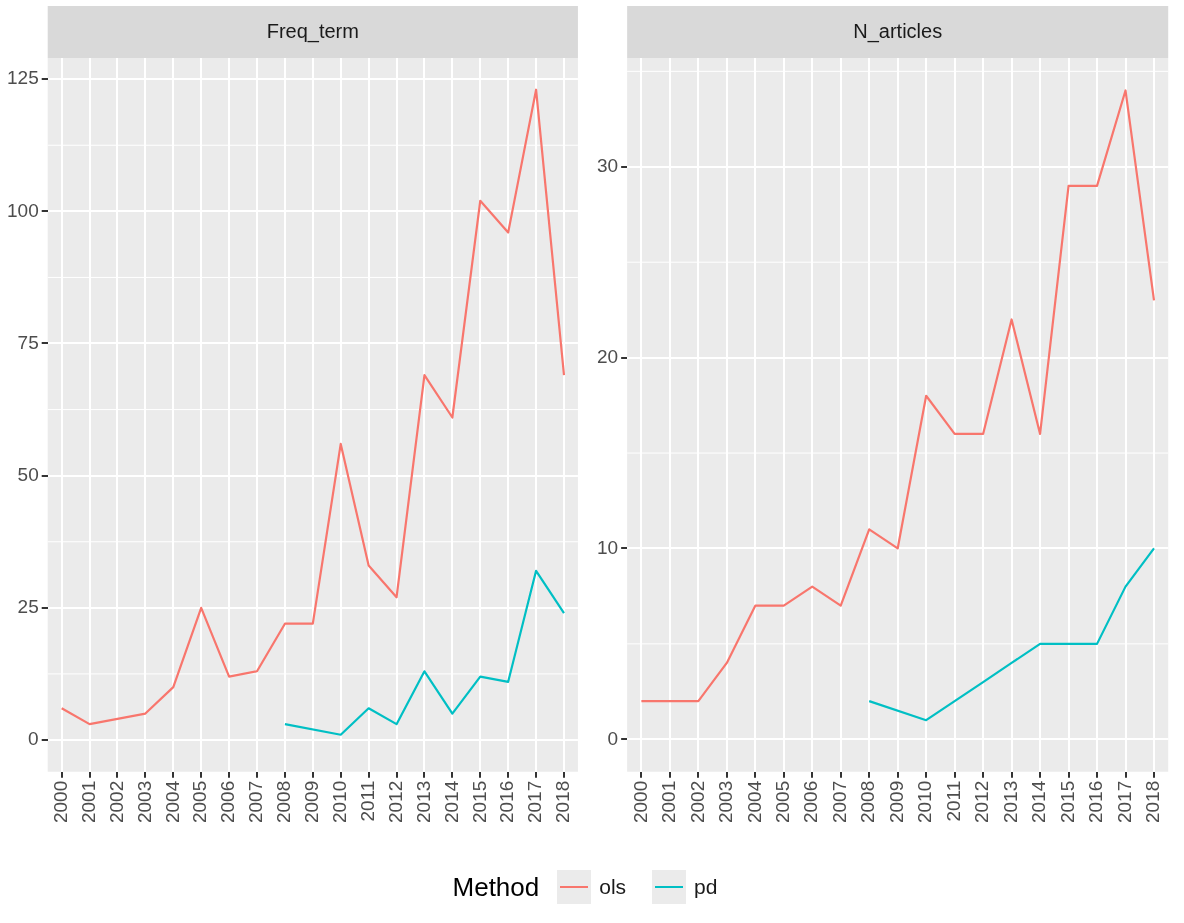  What do you see at coordinates (28, 607) in the screenshot?
I see `y-tick-label: 25` at bounding box center [28, 607].